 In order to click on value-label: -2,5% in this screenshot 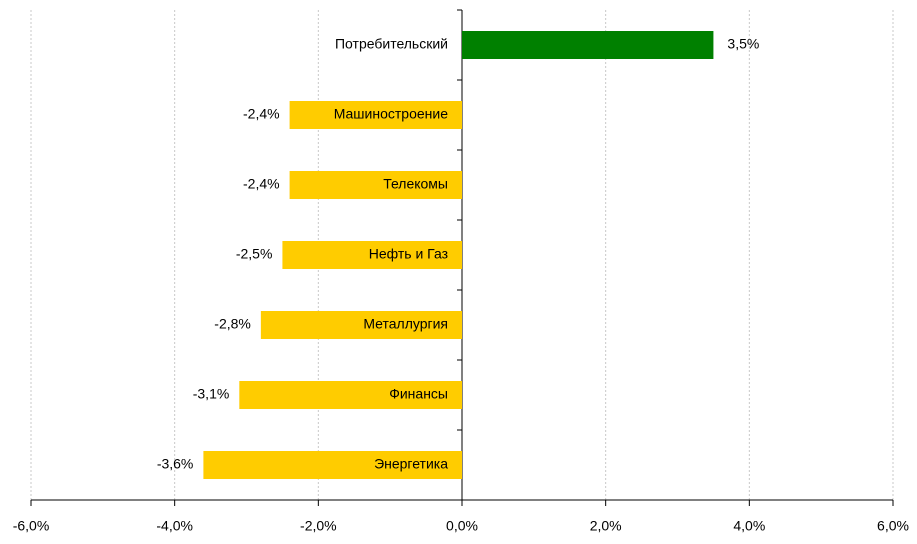, I will do `click(254, 254)`.